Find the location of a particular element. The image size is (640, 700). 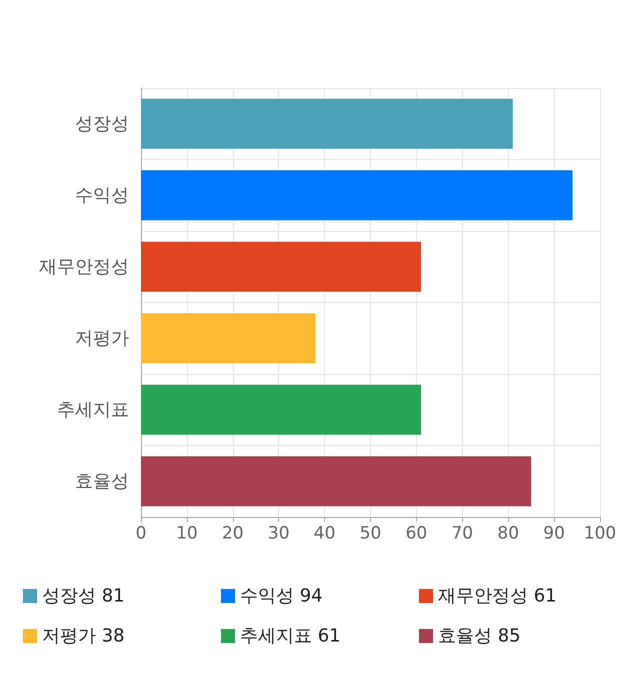

x-tick-label: 80 is located at coordinates (508, 534).